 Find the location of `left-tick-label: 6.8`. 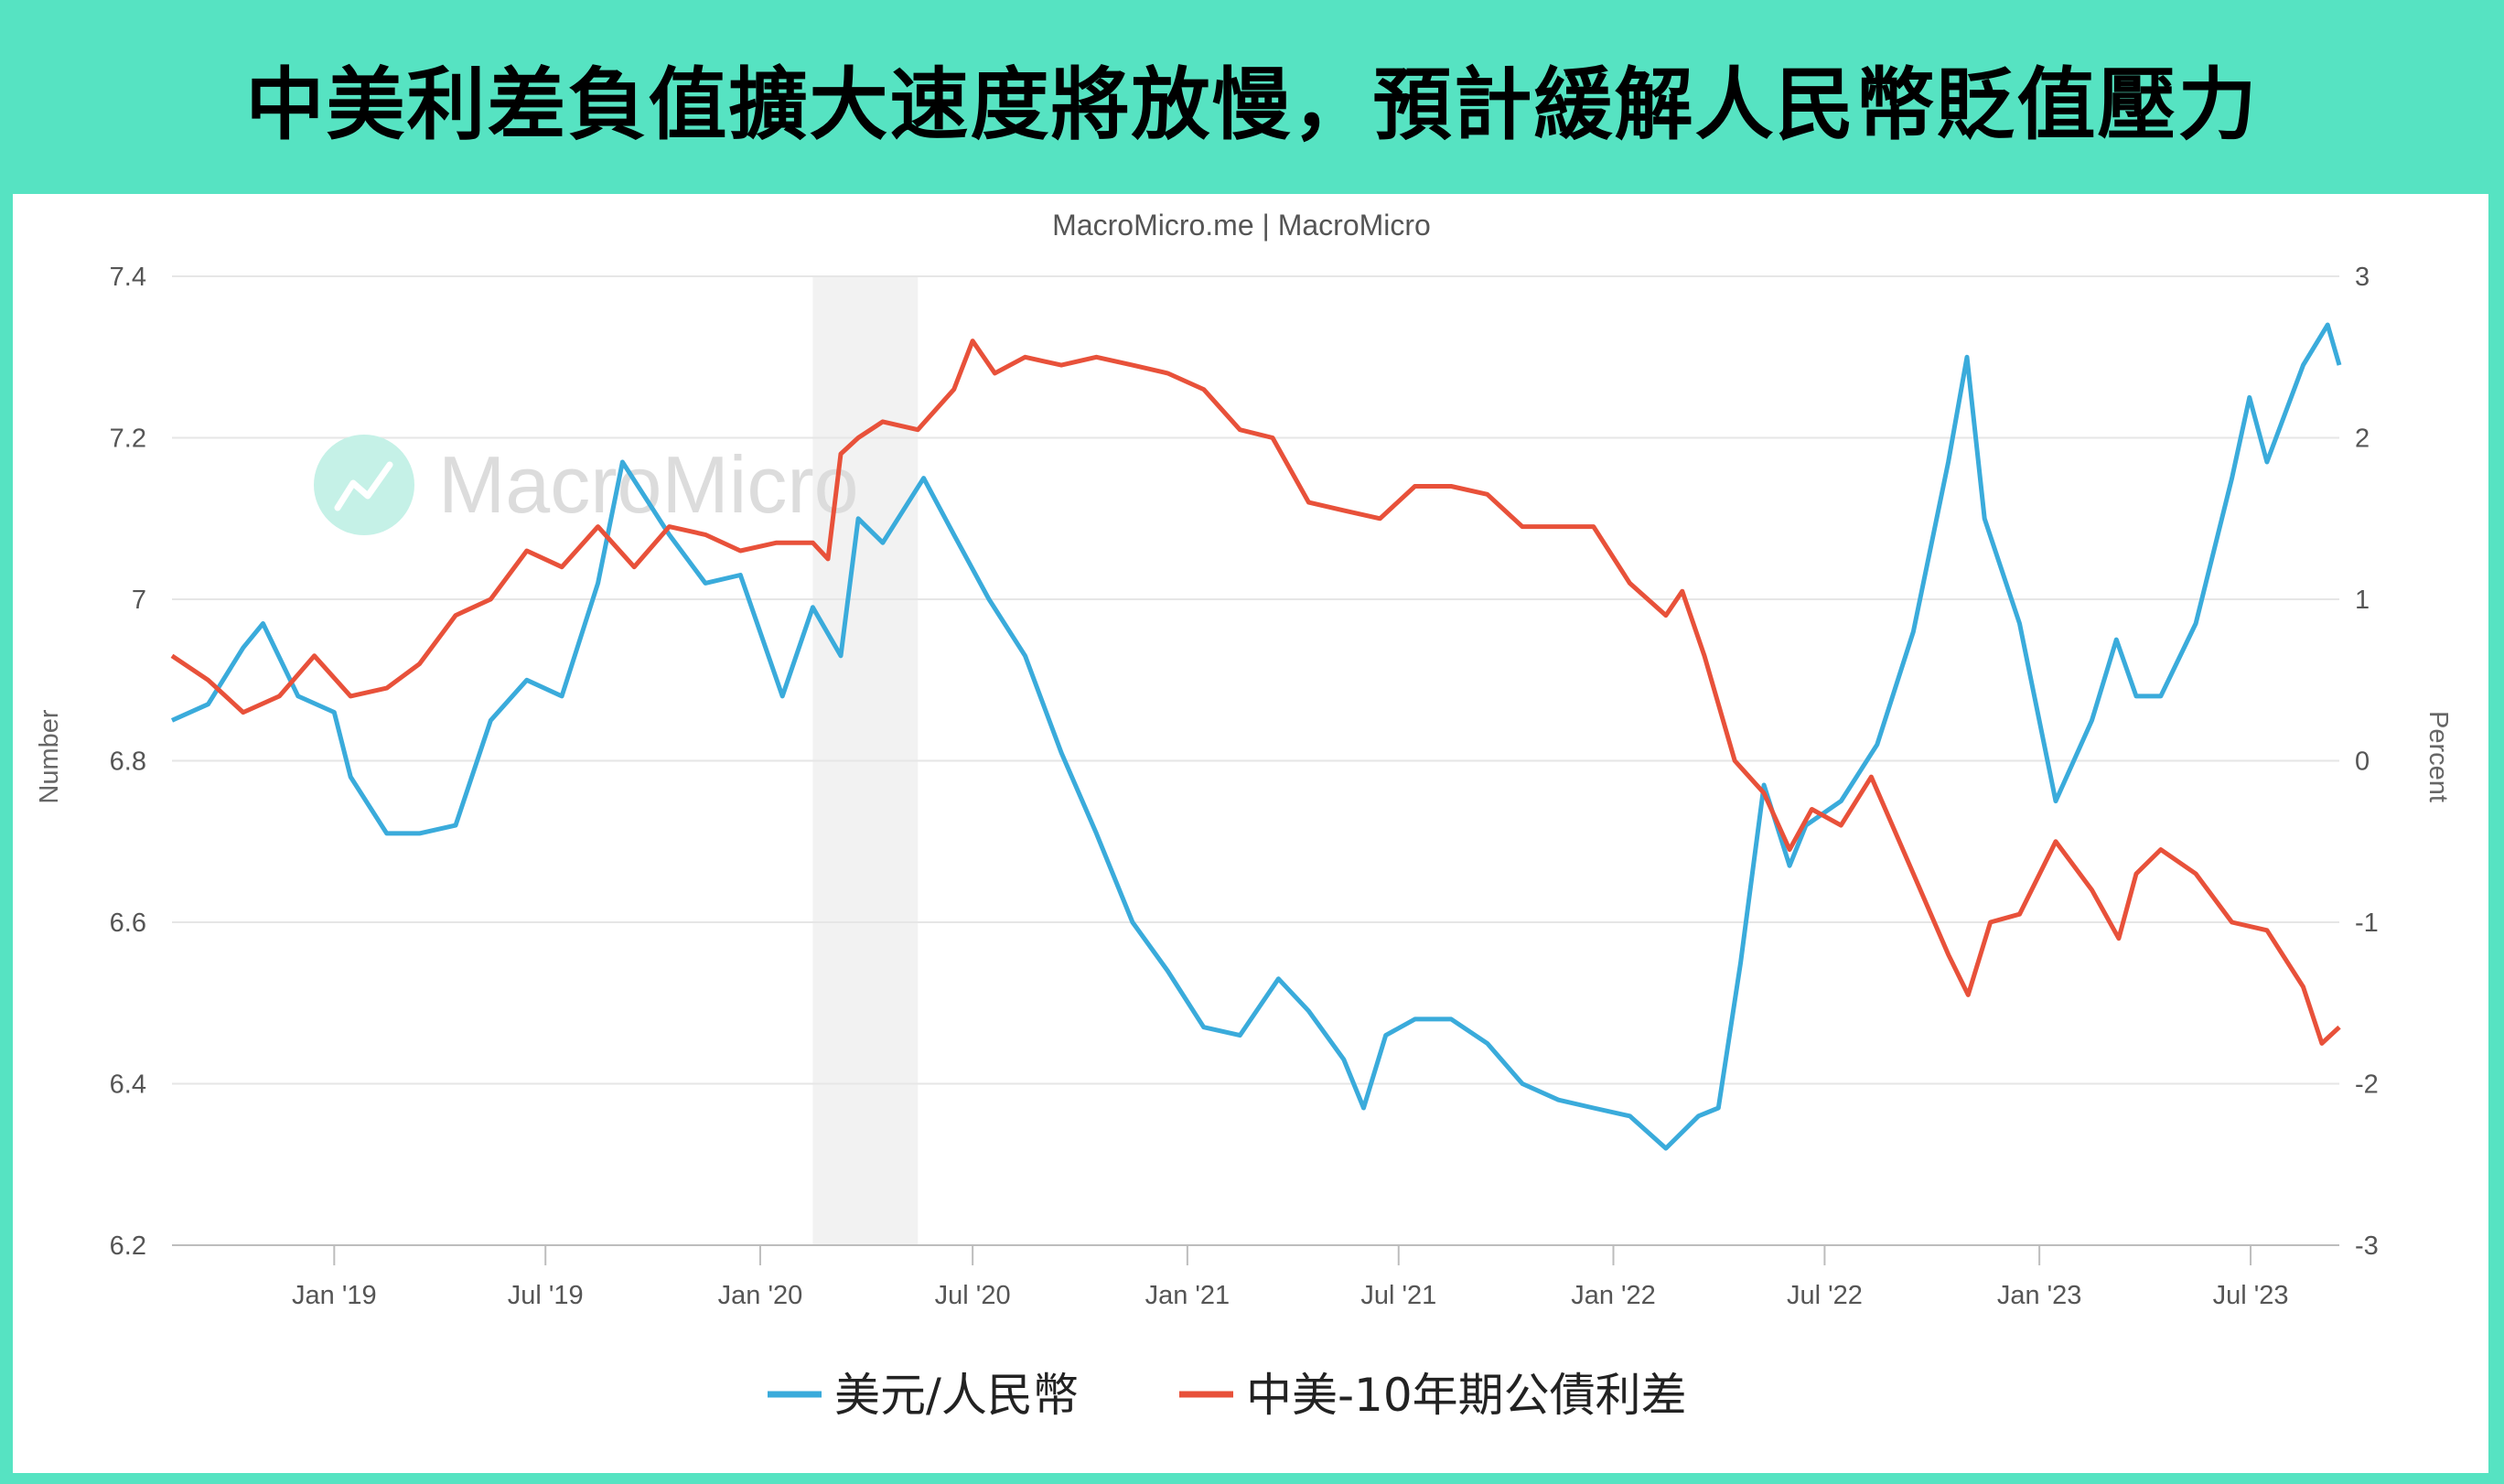

left-tick-label: 6.8 is located at coordinates (128, 762).